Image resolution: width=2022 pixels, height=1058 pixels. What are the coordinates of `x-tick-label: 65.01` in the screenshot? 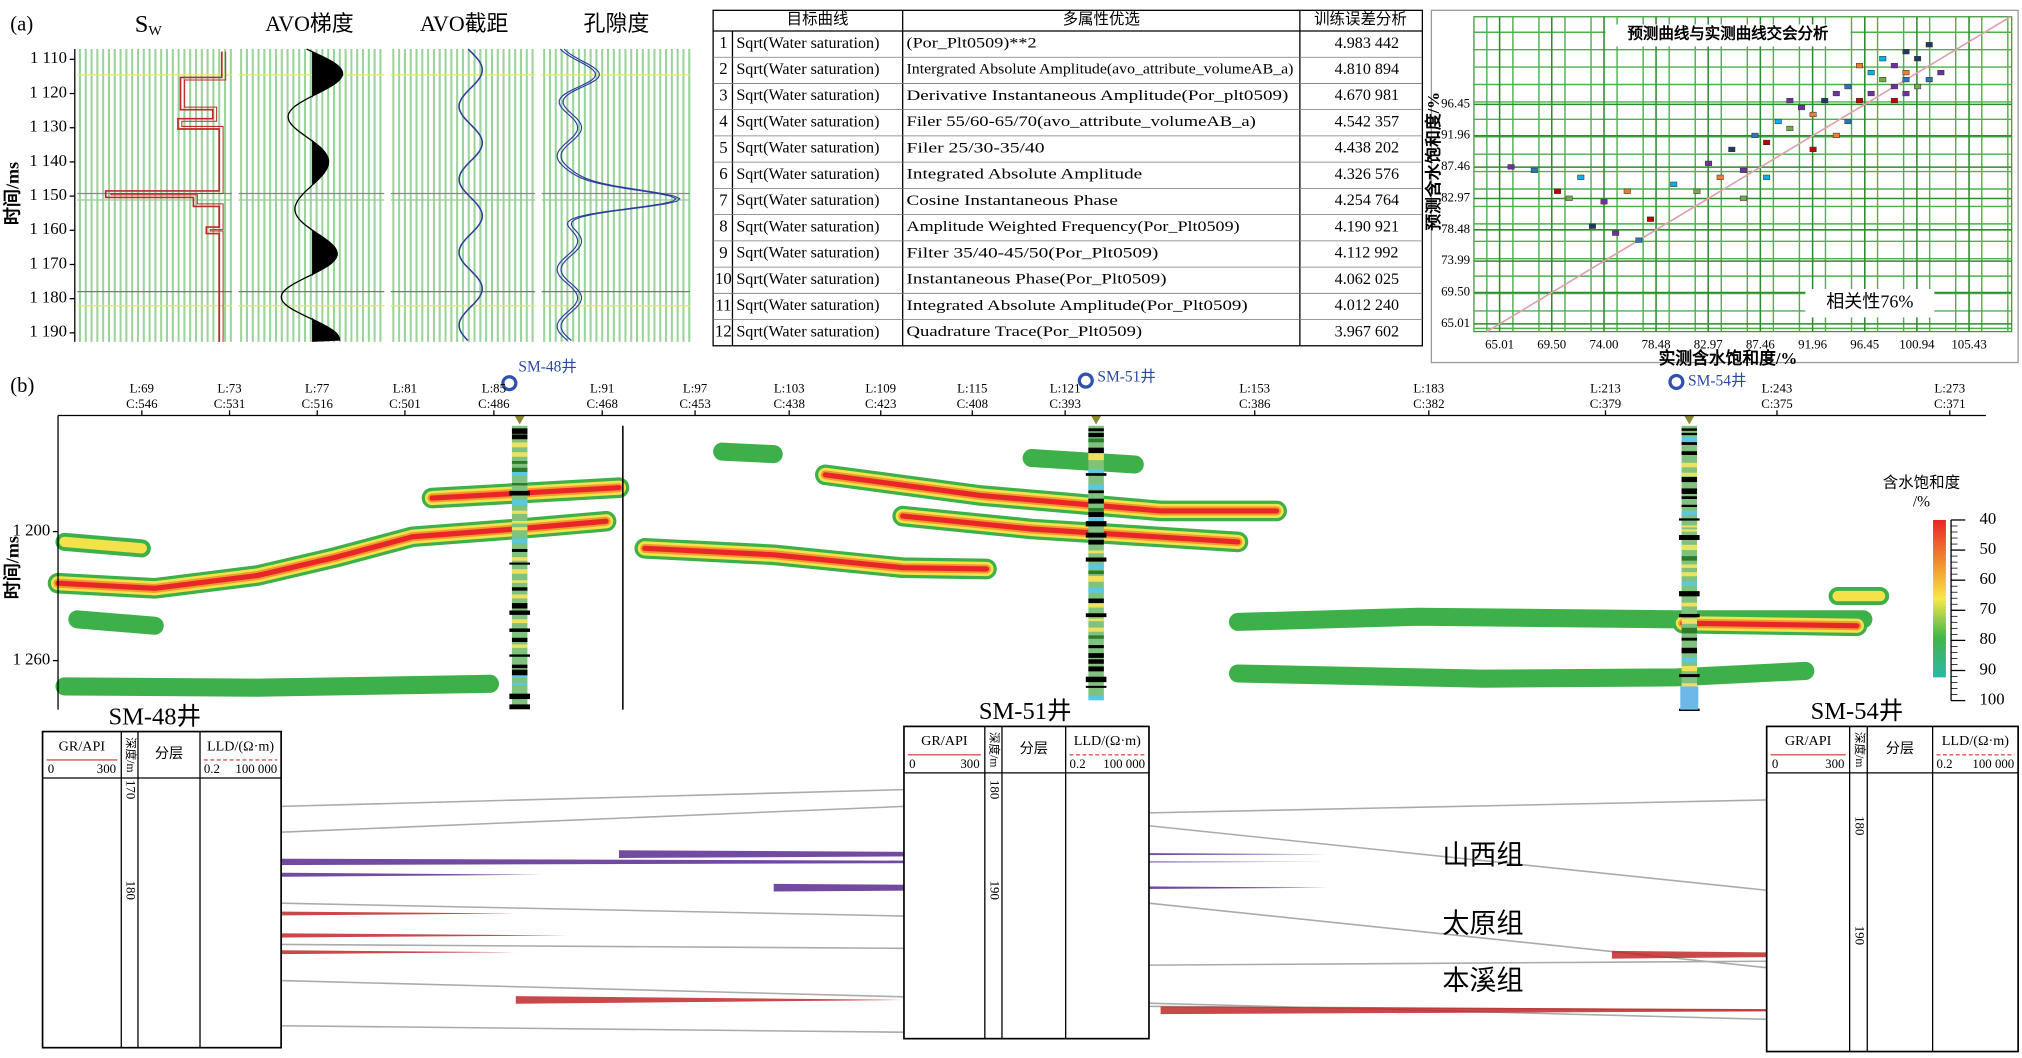 It's located at (1499, 345).